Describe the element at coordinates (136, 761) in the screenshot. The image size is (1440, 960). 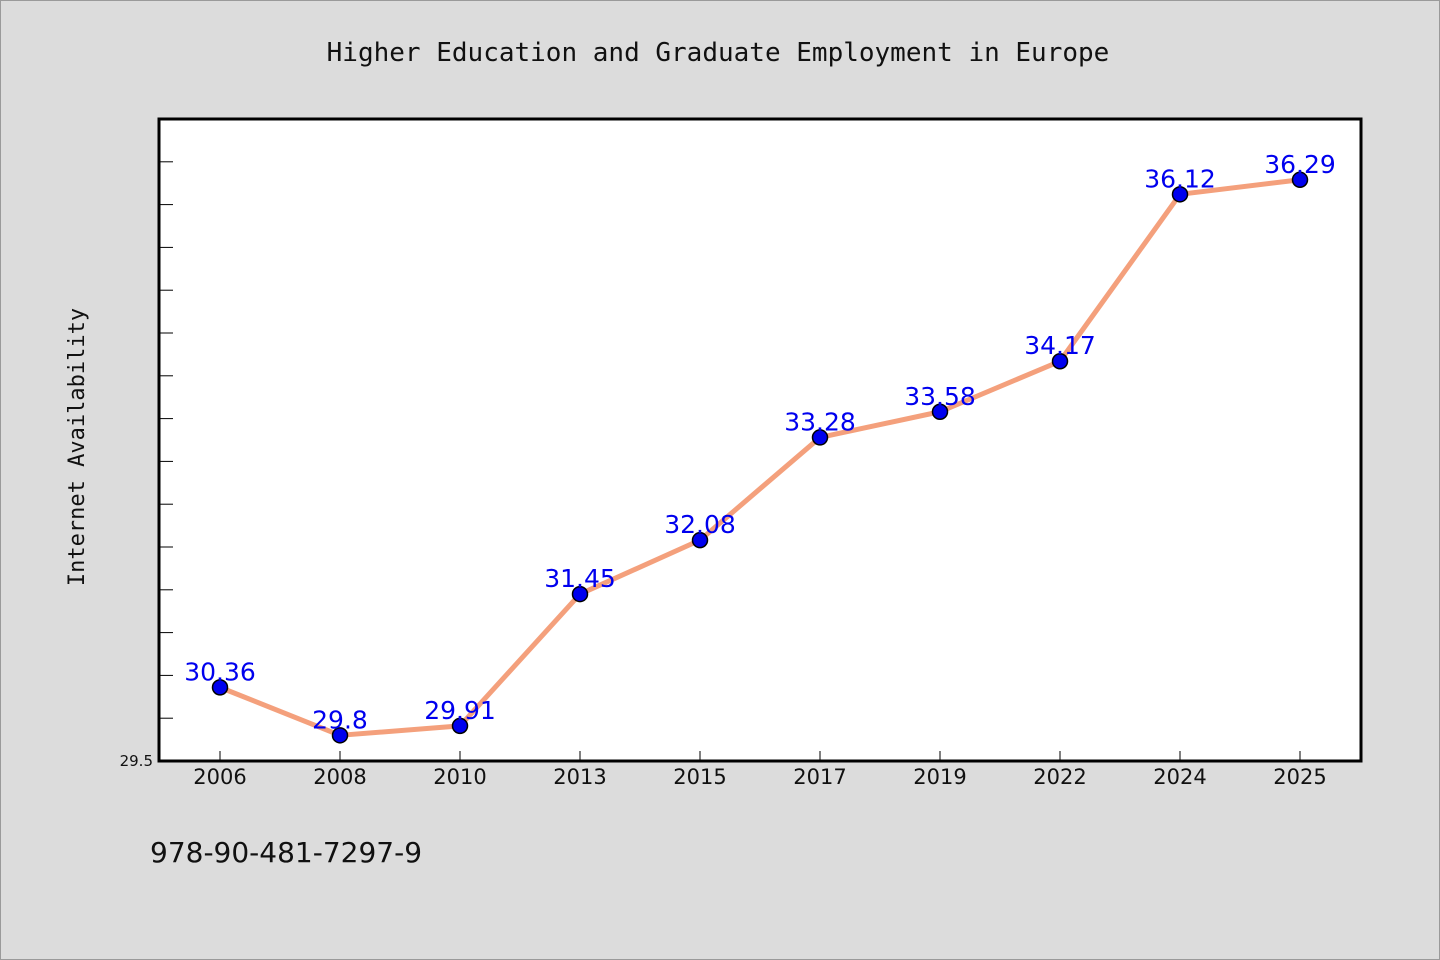
I see `y-tick-label: 29.5` at that location.